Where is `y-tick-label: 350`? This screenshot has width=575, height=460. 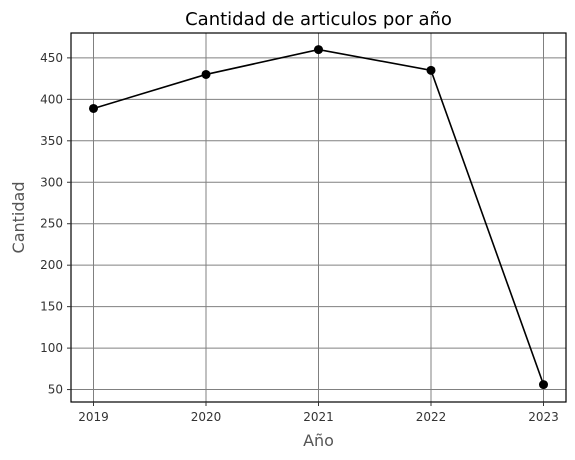 y-tick-label: 350 is located at coordinates (51, 141).